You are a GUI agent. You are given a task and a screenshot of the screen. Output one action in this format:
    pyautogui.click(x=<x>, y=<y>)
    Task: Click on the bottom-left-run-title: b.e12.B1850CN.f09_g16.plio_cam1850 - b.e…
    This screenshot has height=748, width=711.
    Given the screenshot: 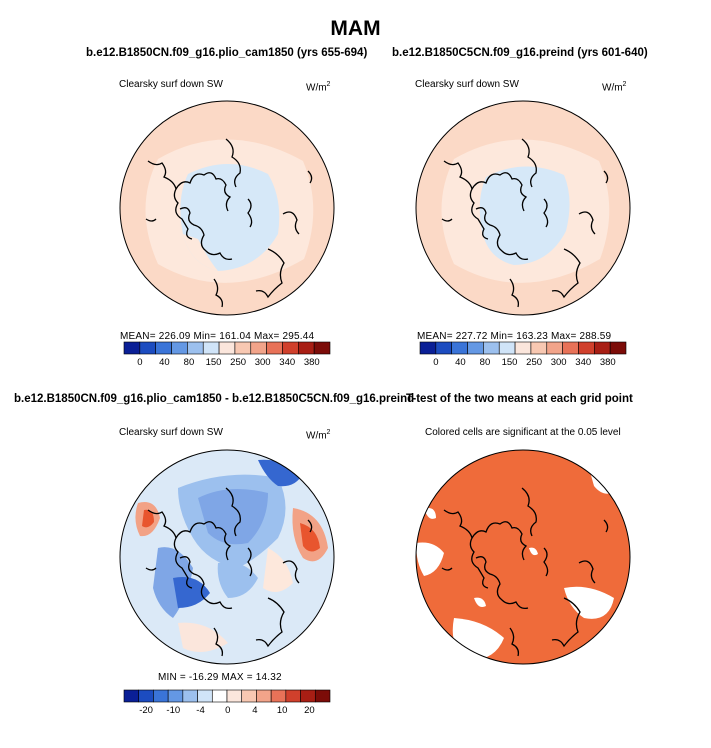 What is the action you would take?
    pyautogui.click(x=214, y=399)
    